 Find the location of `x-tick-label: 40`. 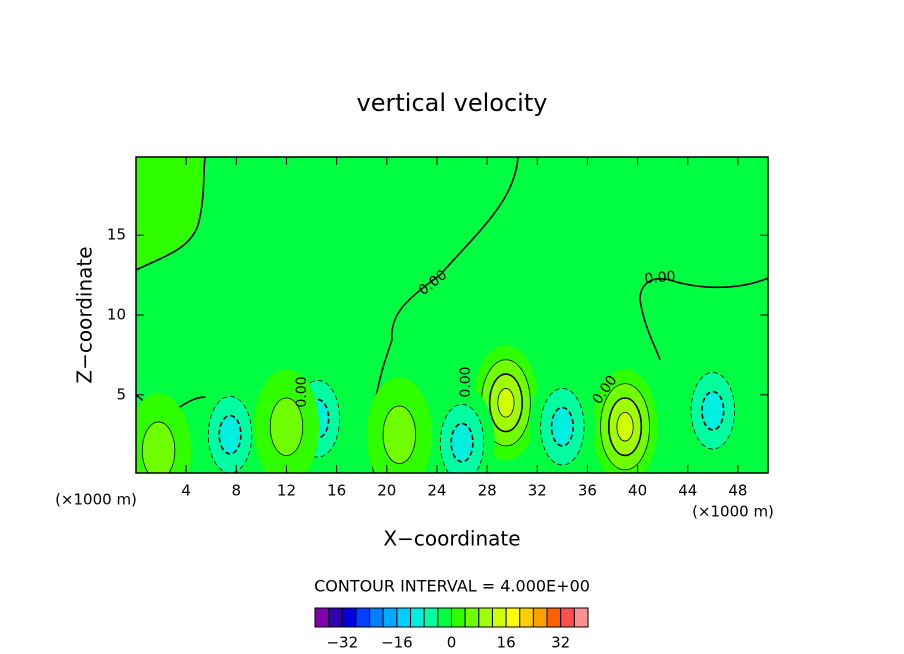

x-tick-label: 40 is located at coordinates (637, 491).